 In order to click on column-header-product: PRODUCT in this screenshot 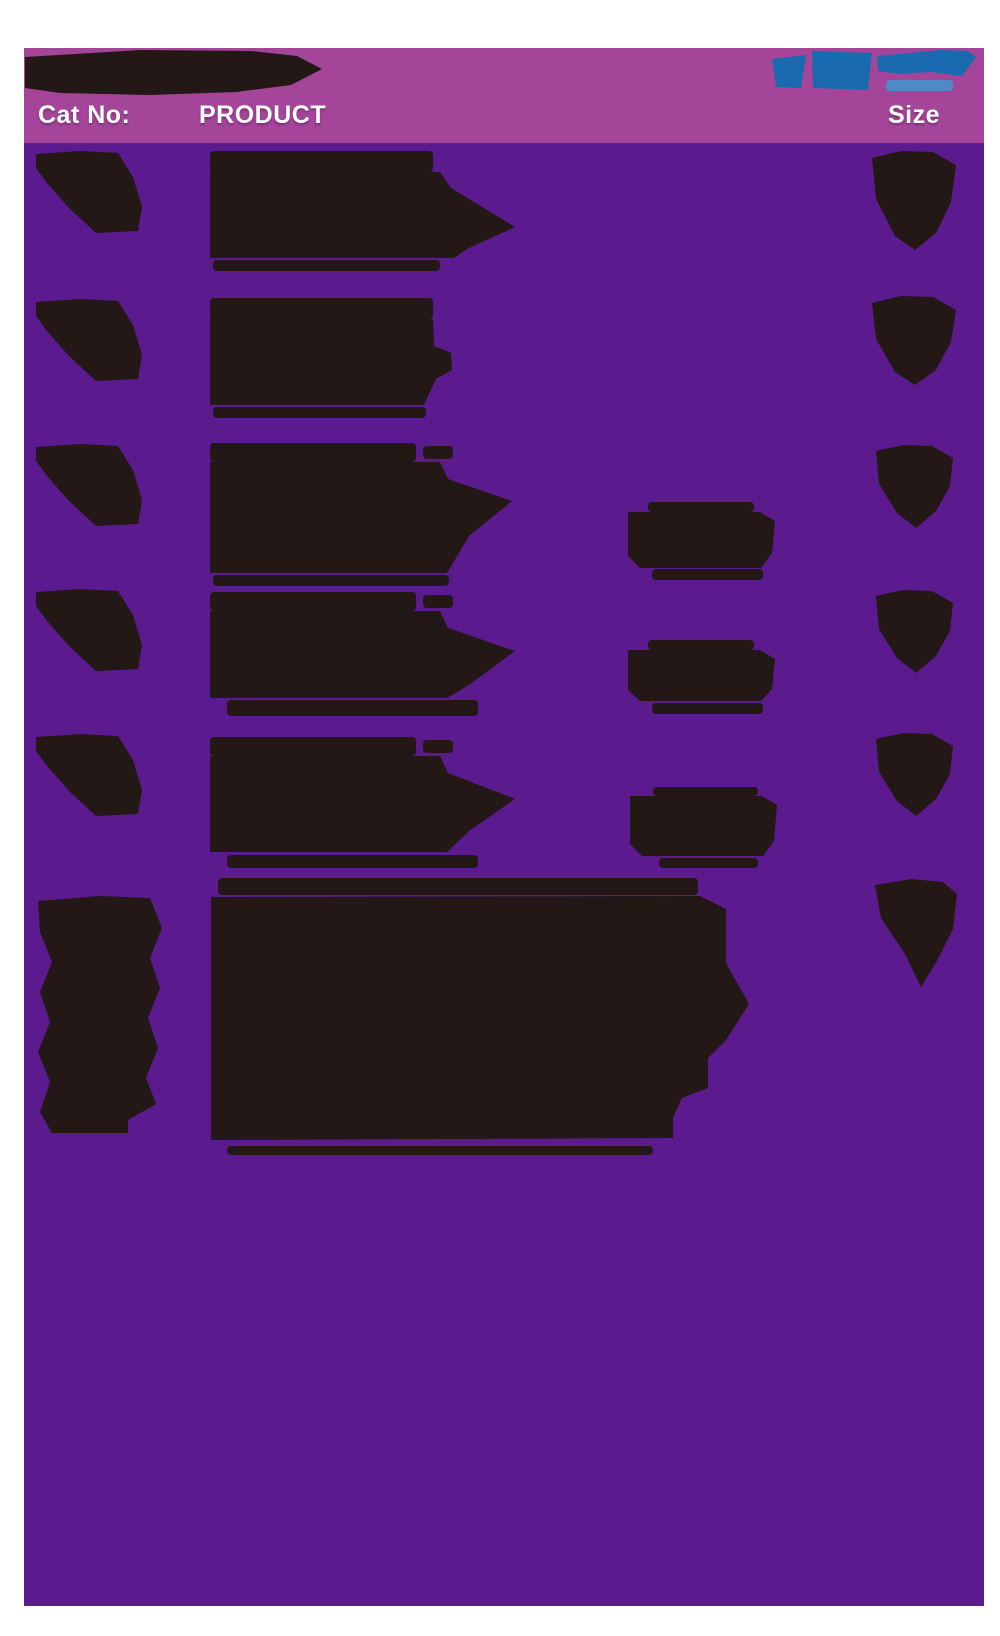, I will do `click(263, 115)`.